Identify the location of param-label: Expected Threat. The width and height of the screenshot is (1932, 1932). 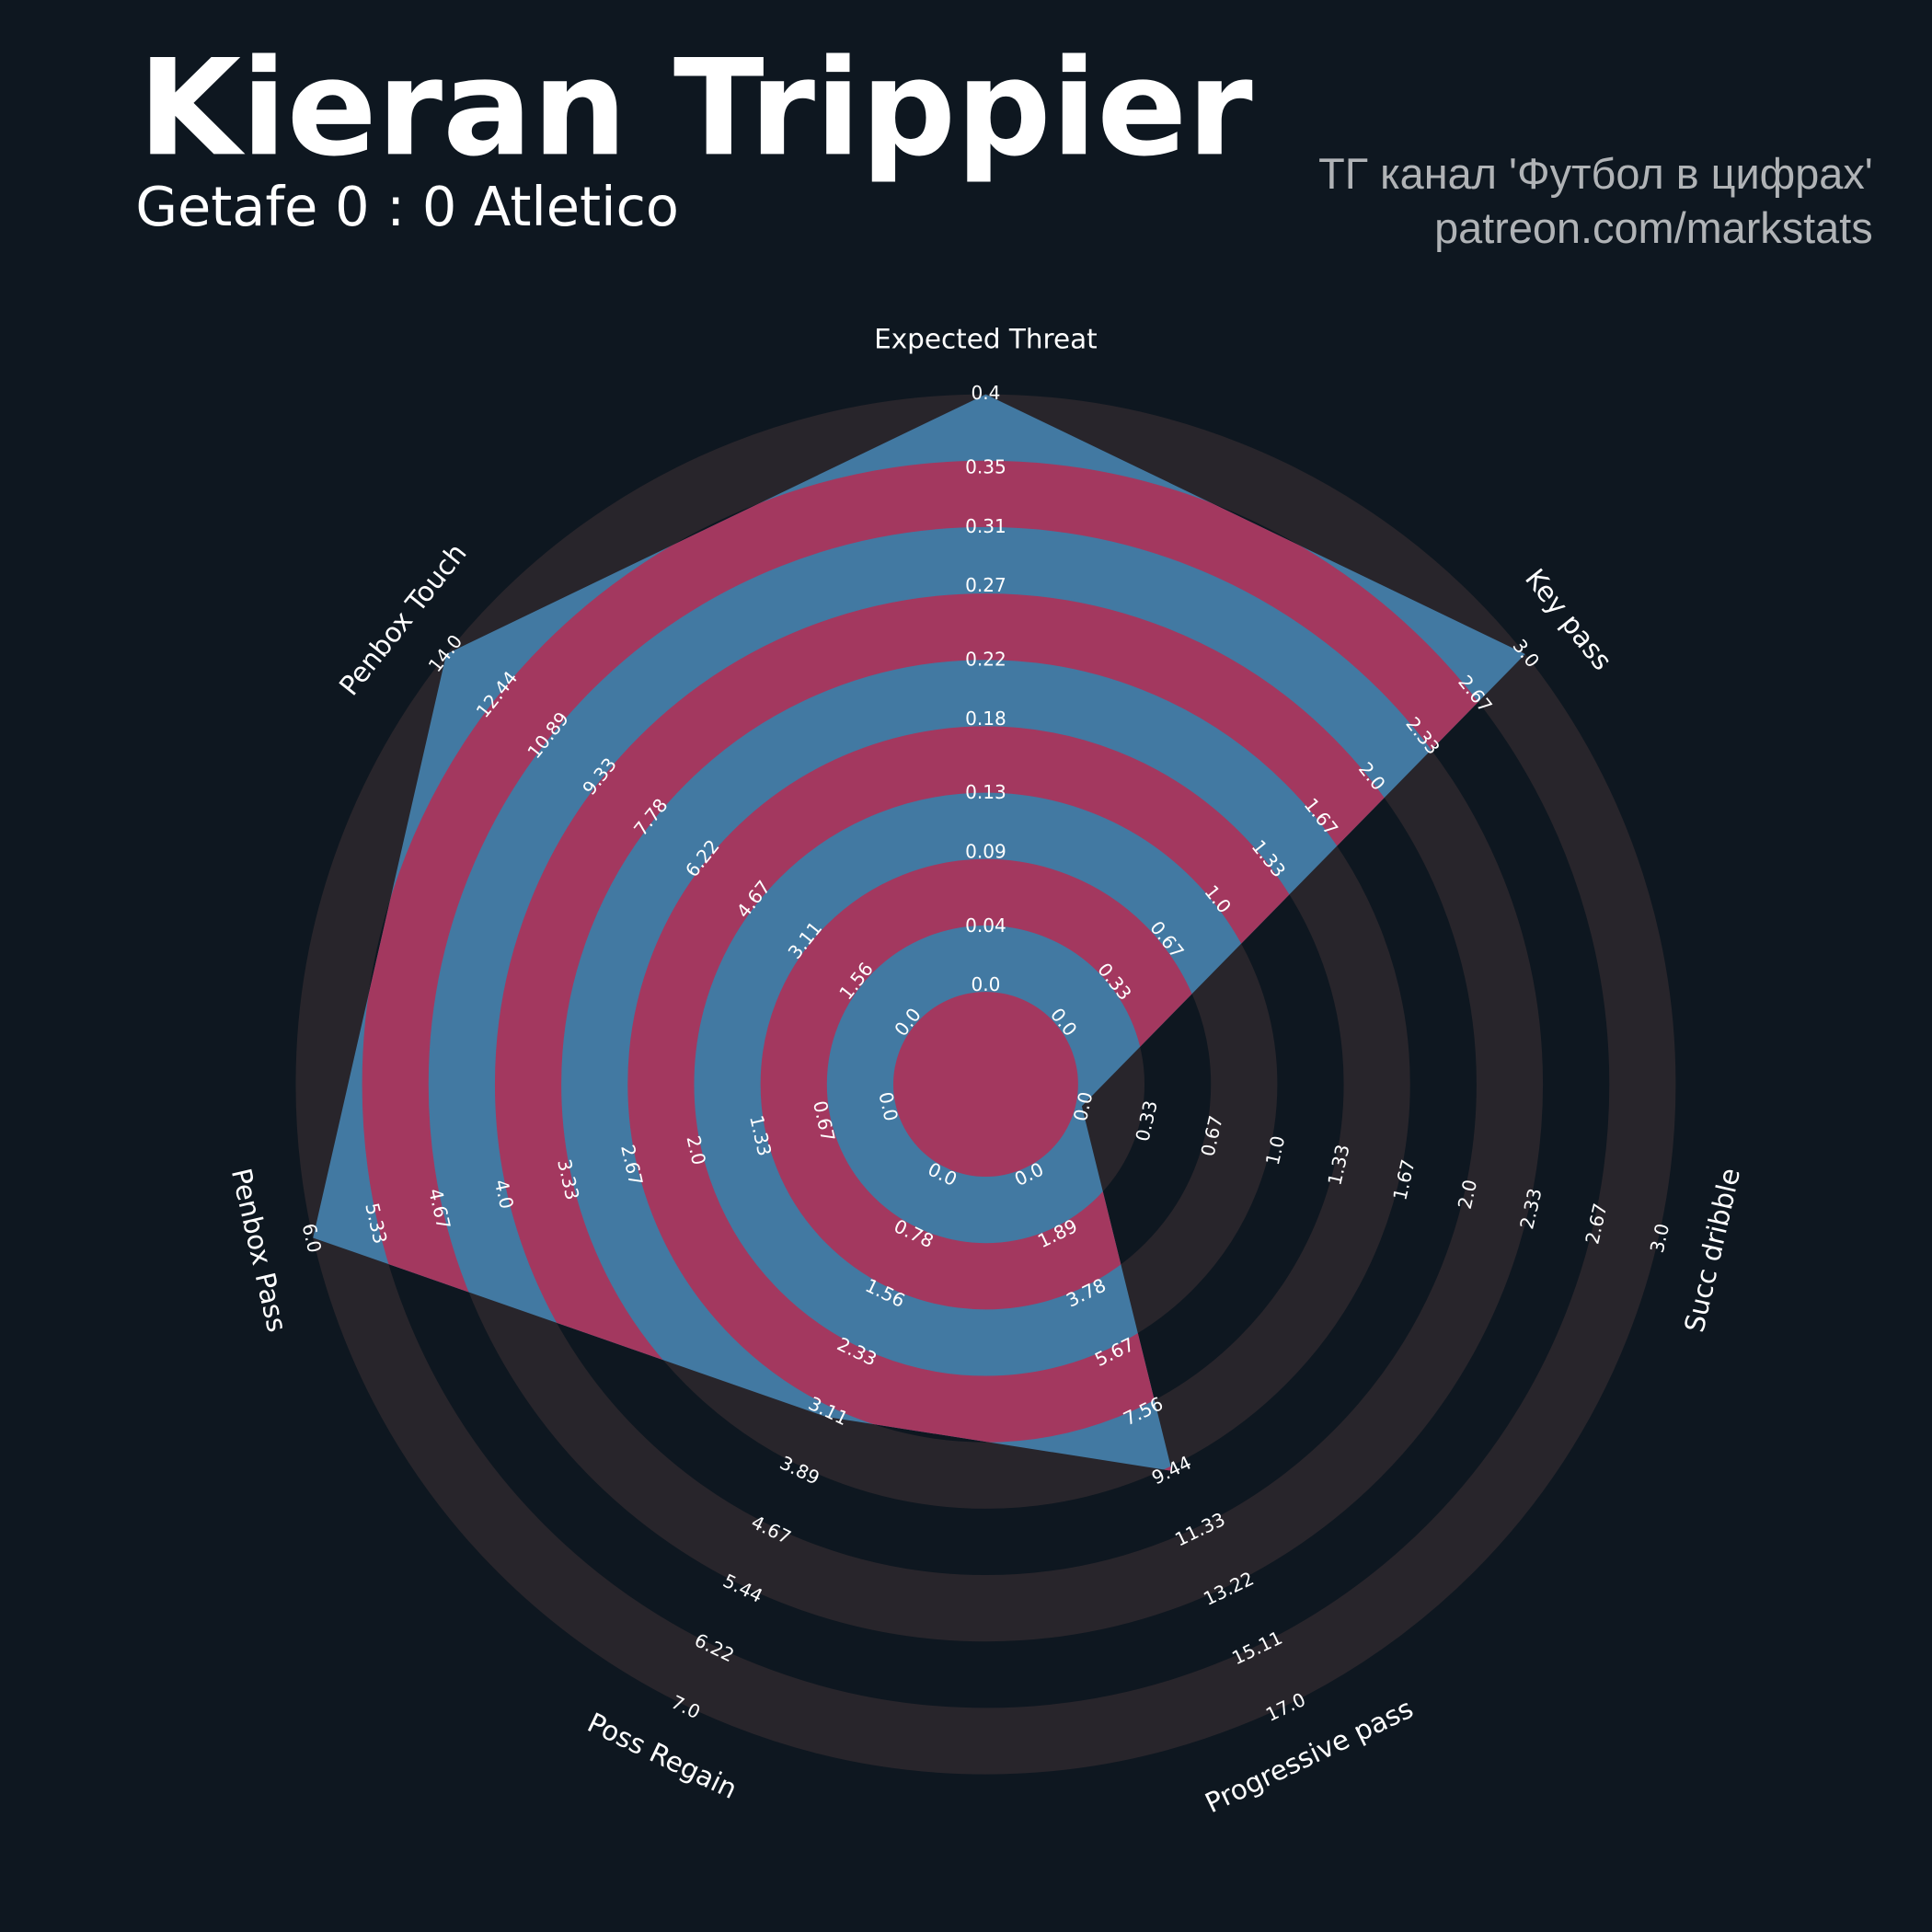
(986, 338).